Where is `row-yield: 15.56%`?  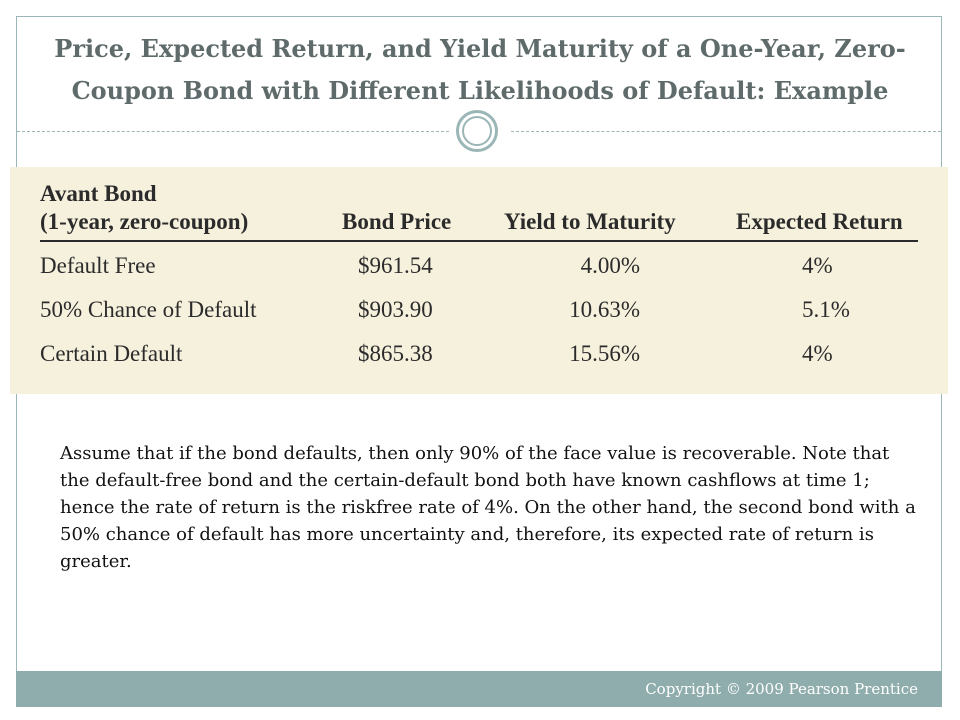 row-yield: 15.56% is located at coordinates (604, 353).